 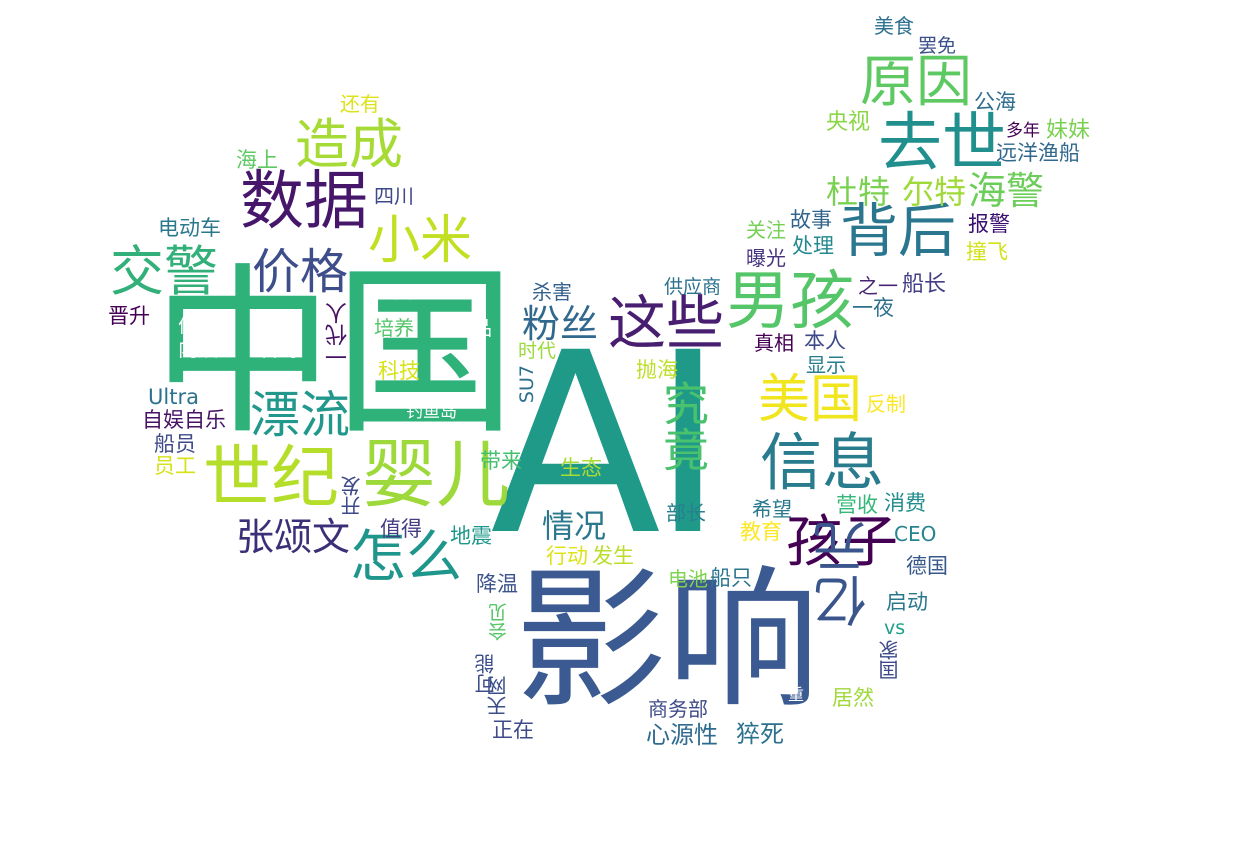 I want to click on word-yuangong: 员工, so click(x=175, y=466).